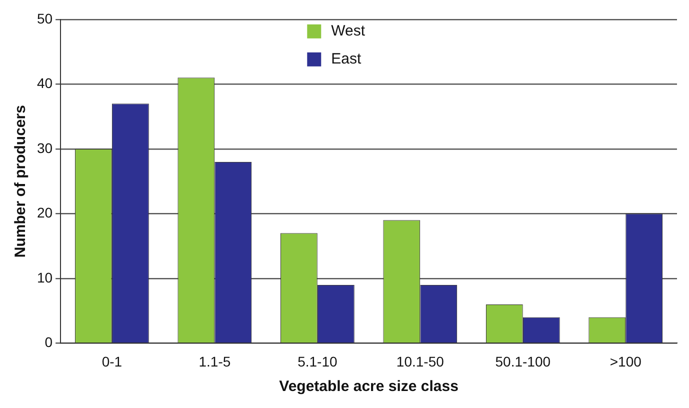 The height and width of the screenshot is (408, 689). Describe the element at coordinates (214, 361) in the screenshot. I see `x-tick-label: 1.1-5` at that location.